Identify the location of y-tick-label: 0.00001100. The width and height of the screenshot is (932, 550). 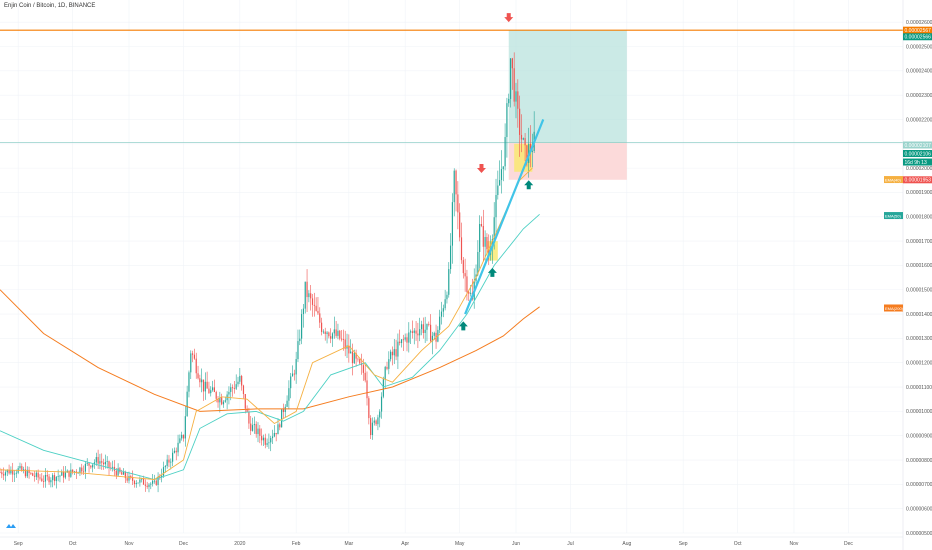
(919, 388).